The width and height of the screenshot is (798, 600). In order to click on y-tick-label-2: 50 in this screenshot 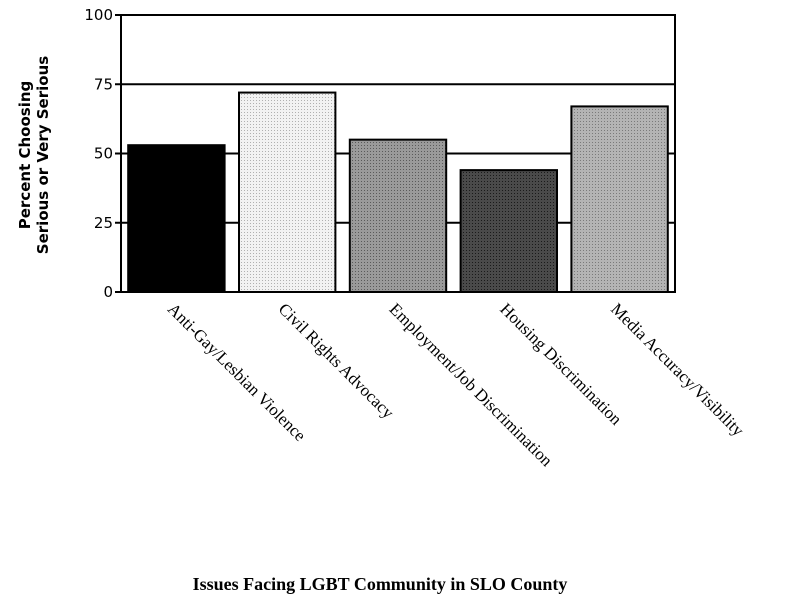, I will do `click(103, 154)`.